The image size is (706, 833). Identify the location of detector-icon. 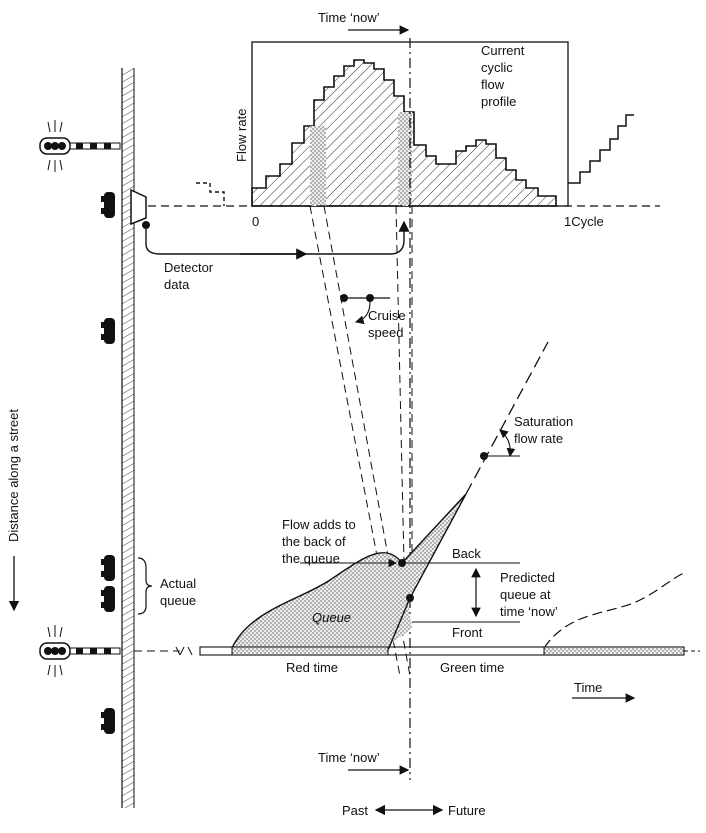
(140, 208).